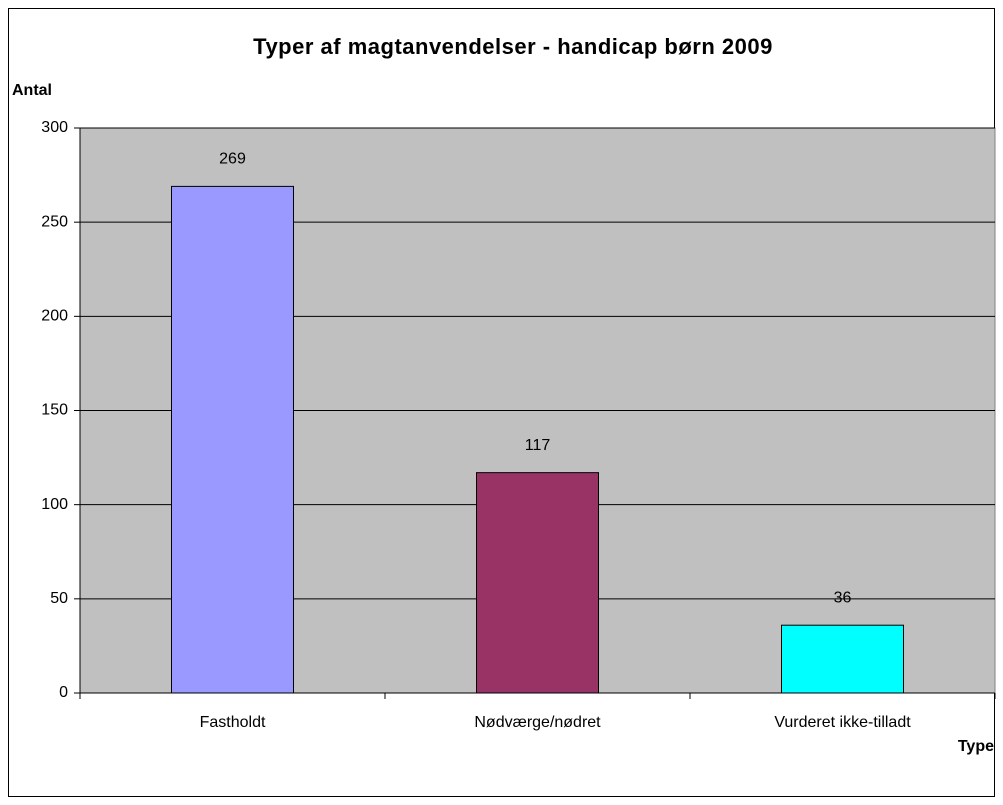 The width and height of the screenshot is (1003, 805). I want to click on y-tick-label: 150, so click(54, 410).